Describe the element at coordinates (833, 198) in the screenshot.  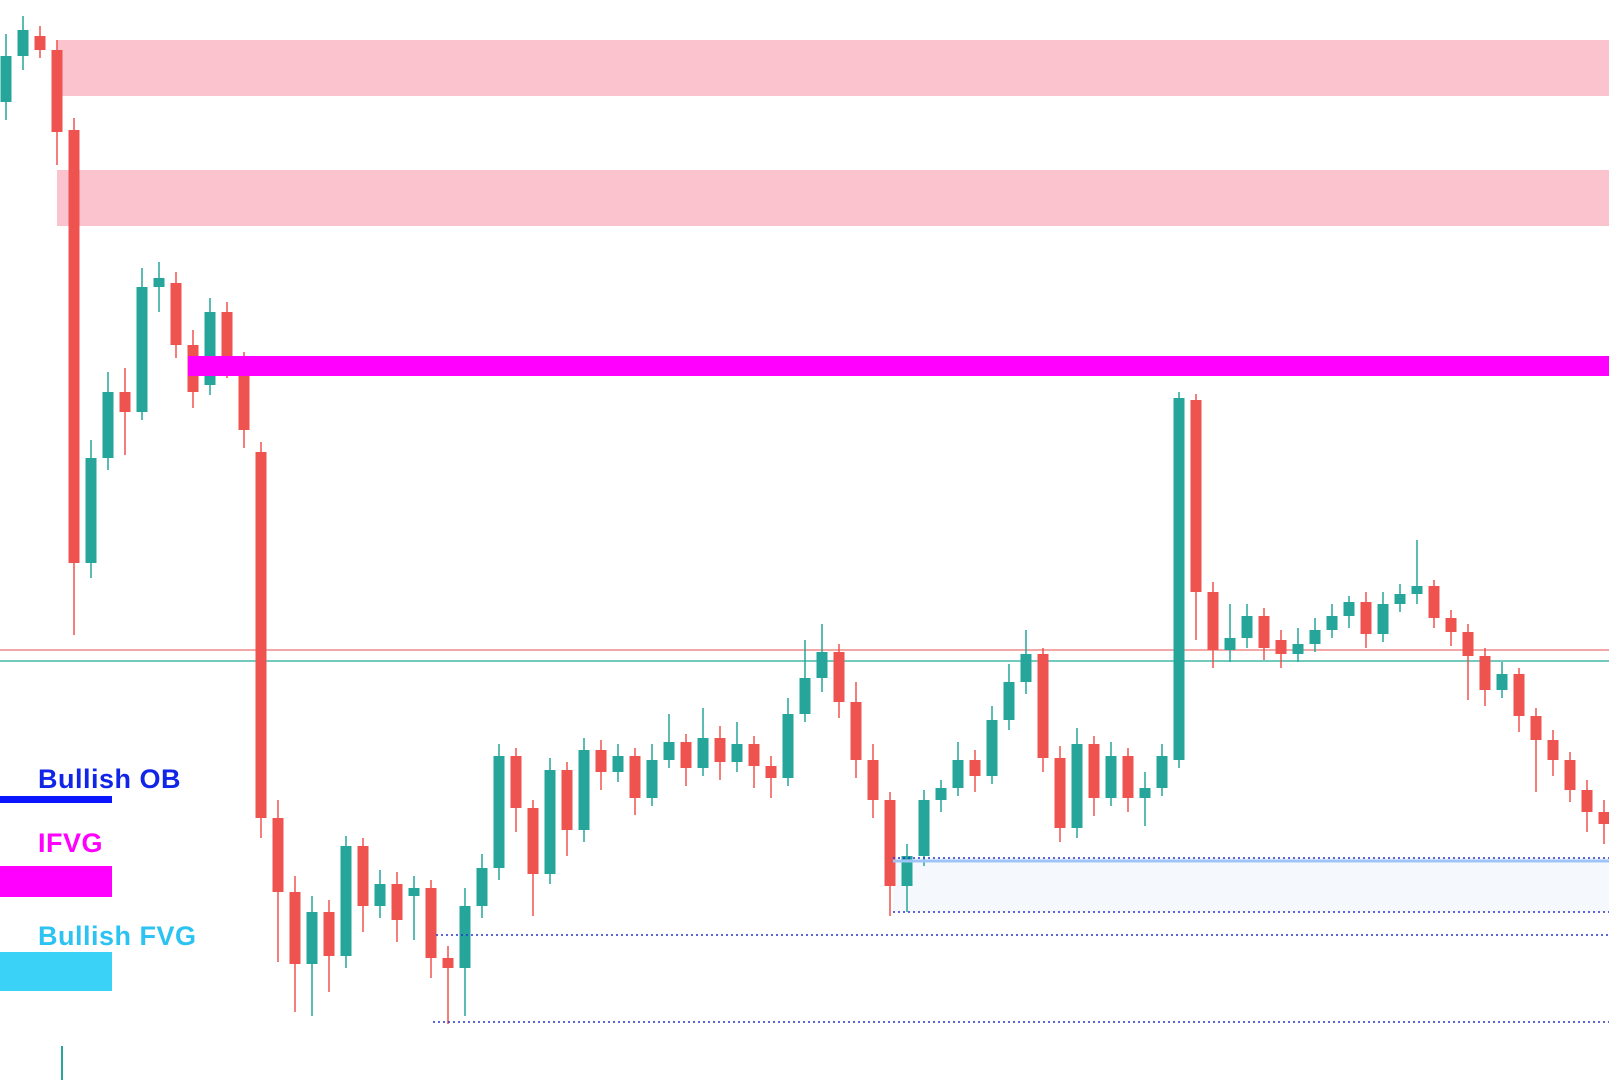
I see `supply-zone-lower` at that location.